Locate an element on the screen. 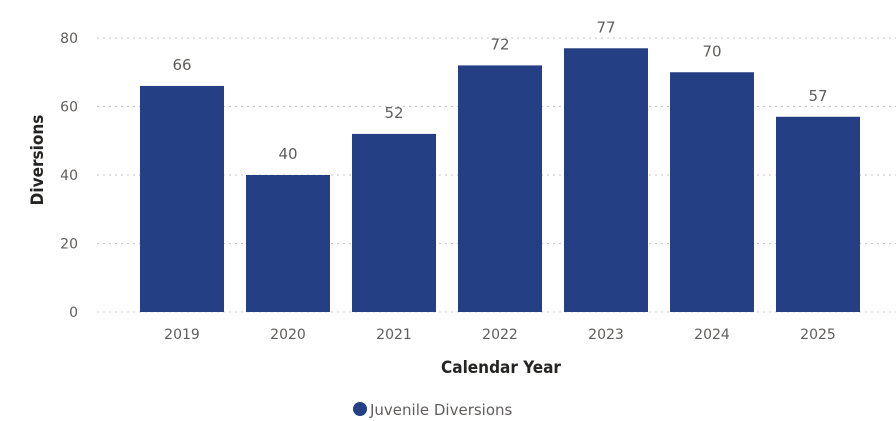 This screenshot has height=421, width=896. y-axis-ticks: 0 20 40 60 80 is located at coordinates (69, 176).